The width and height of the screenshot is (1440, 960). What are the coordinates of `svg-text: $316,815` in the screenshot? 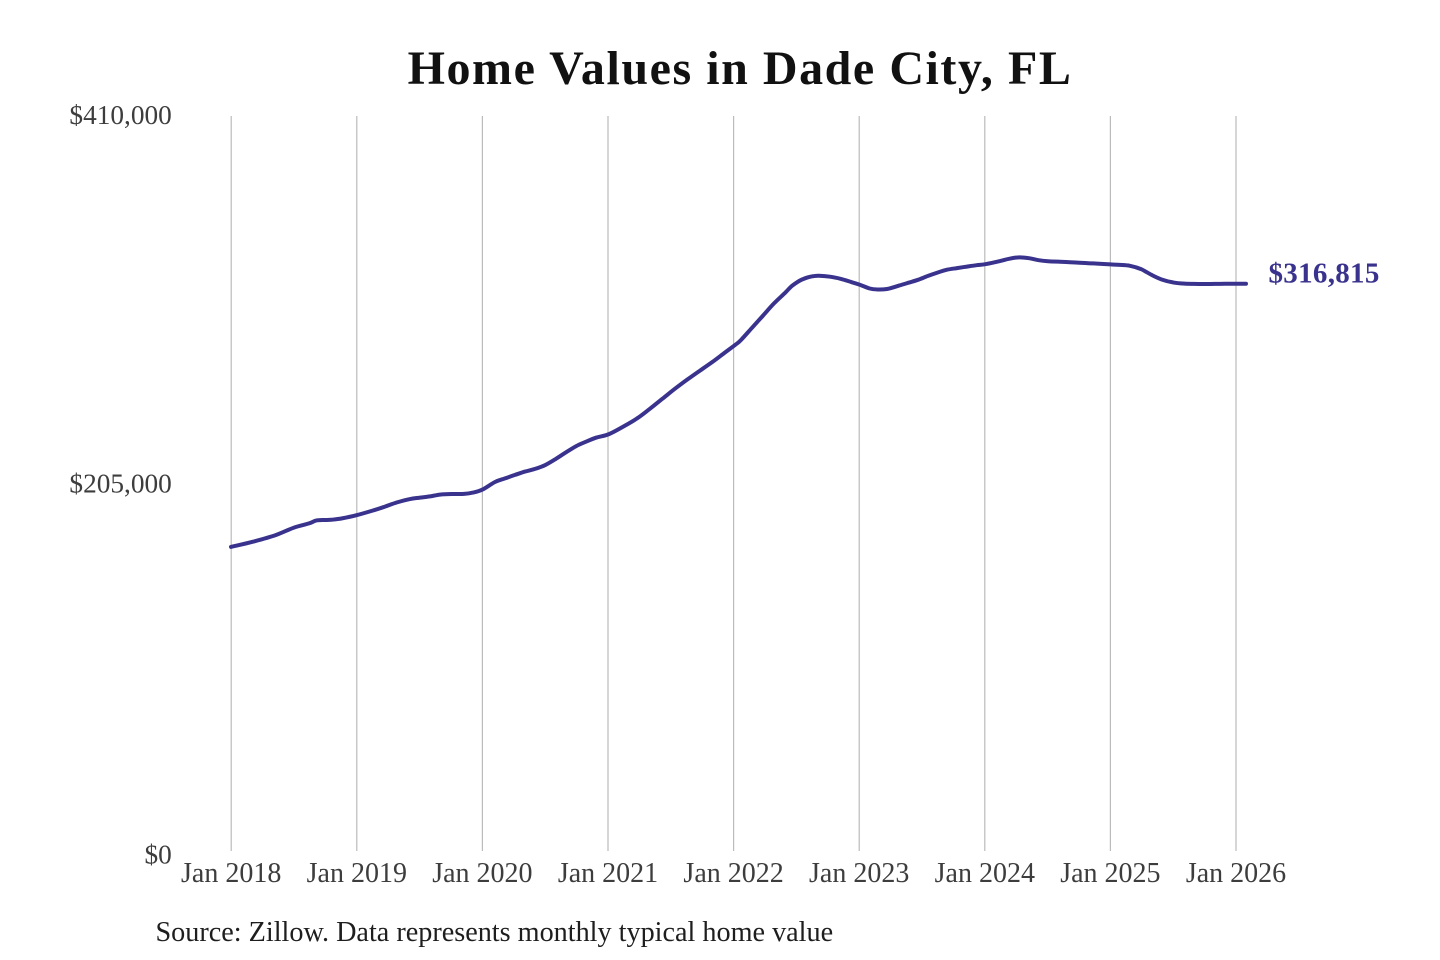 It's located at (1324, 274).